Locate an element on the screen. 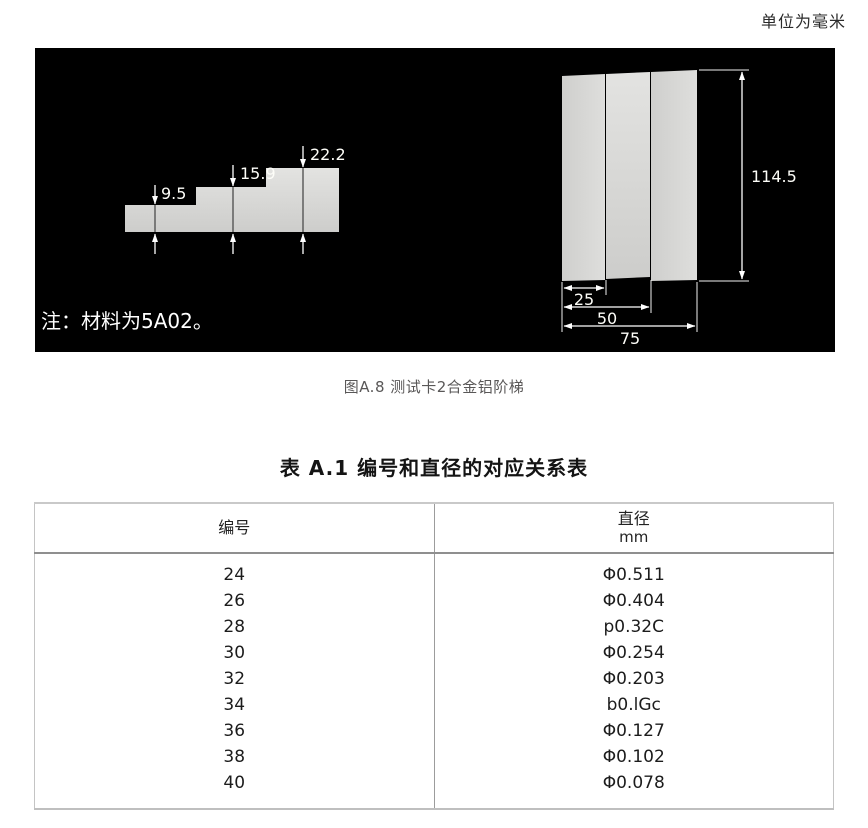  cell-number: 38 is located at coordinates (234, 757).